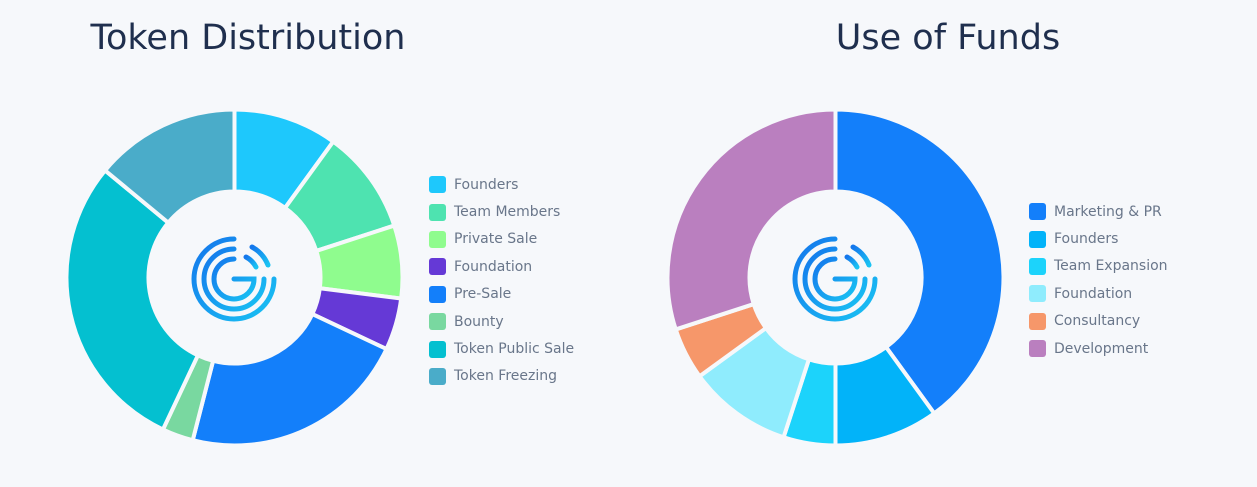 The width and height of the screenshot is (1257, 487). What do you see at coordinates (514, 349) in the screenshot?
I see `legend-label: Token Public Sale` at bounding box center [514, 349].